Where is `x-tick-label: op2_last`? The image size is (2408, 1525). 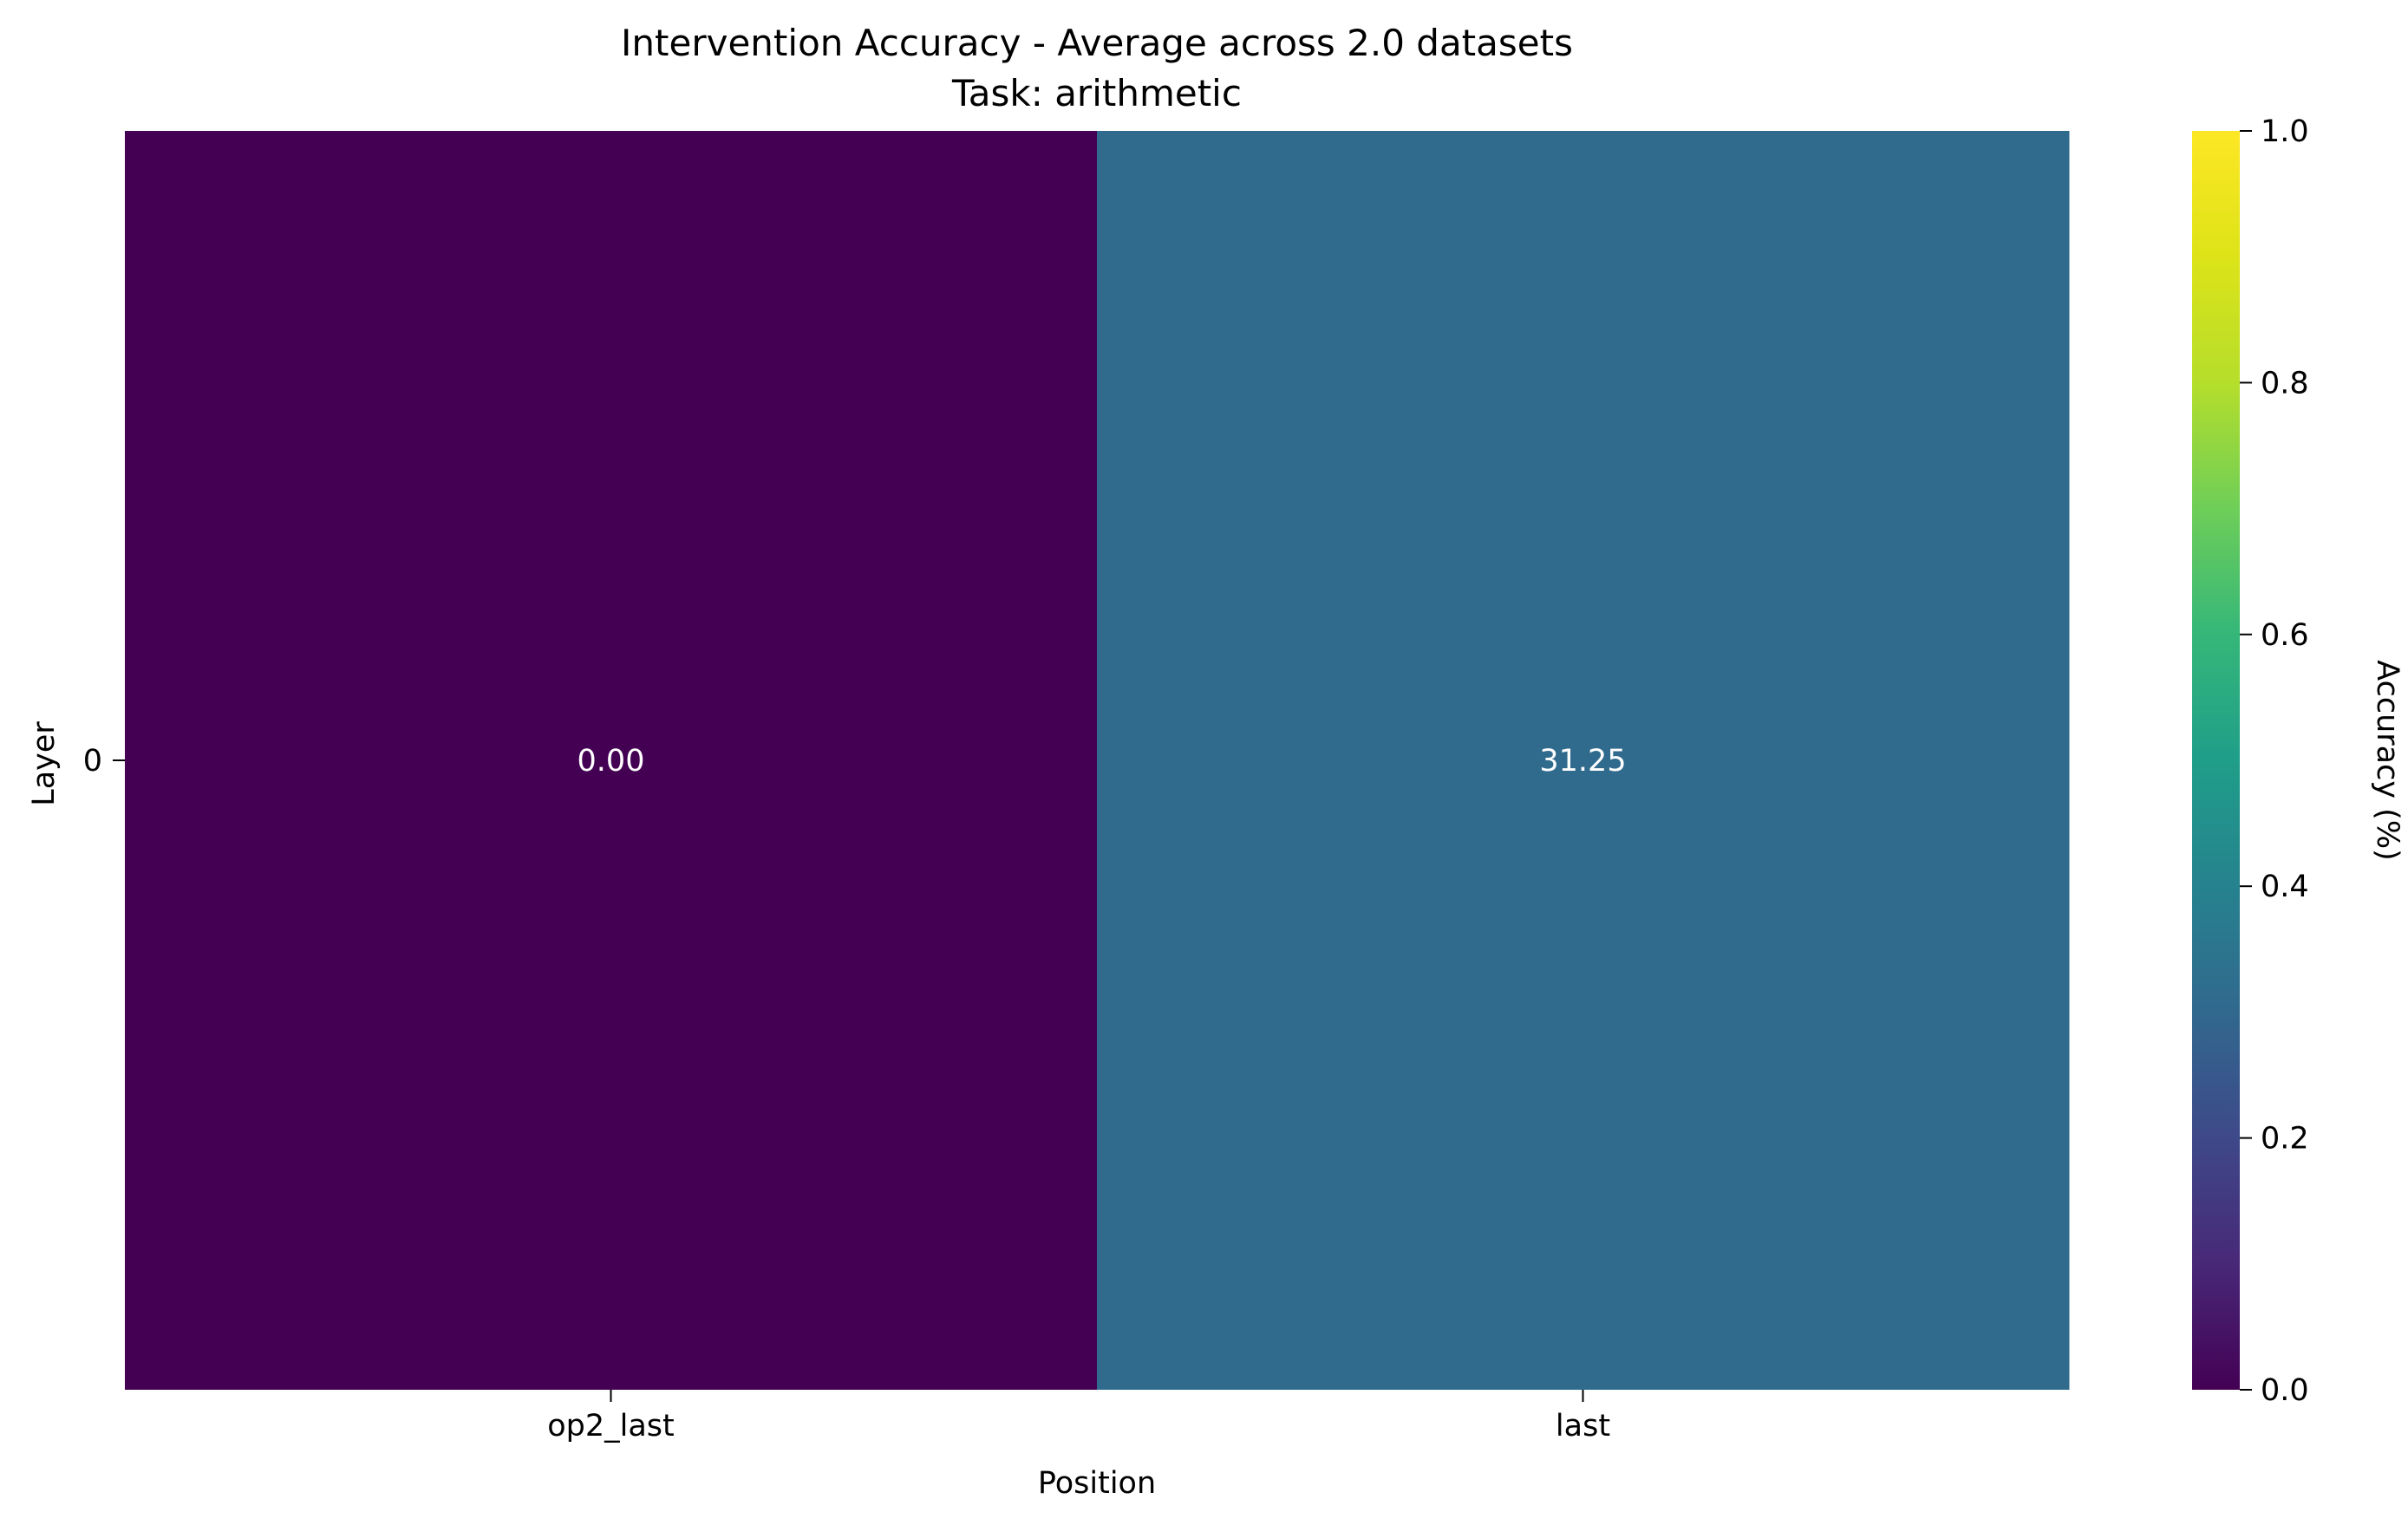
x-tick-label: op2_last is located at coordinates (611, 1426).